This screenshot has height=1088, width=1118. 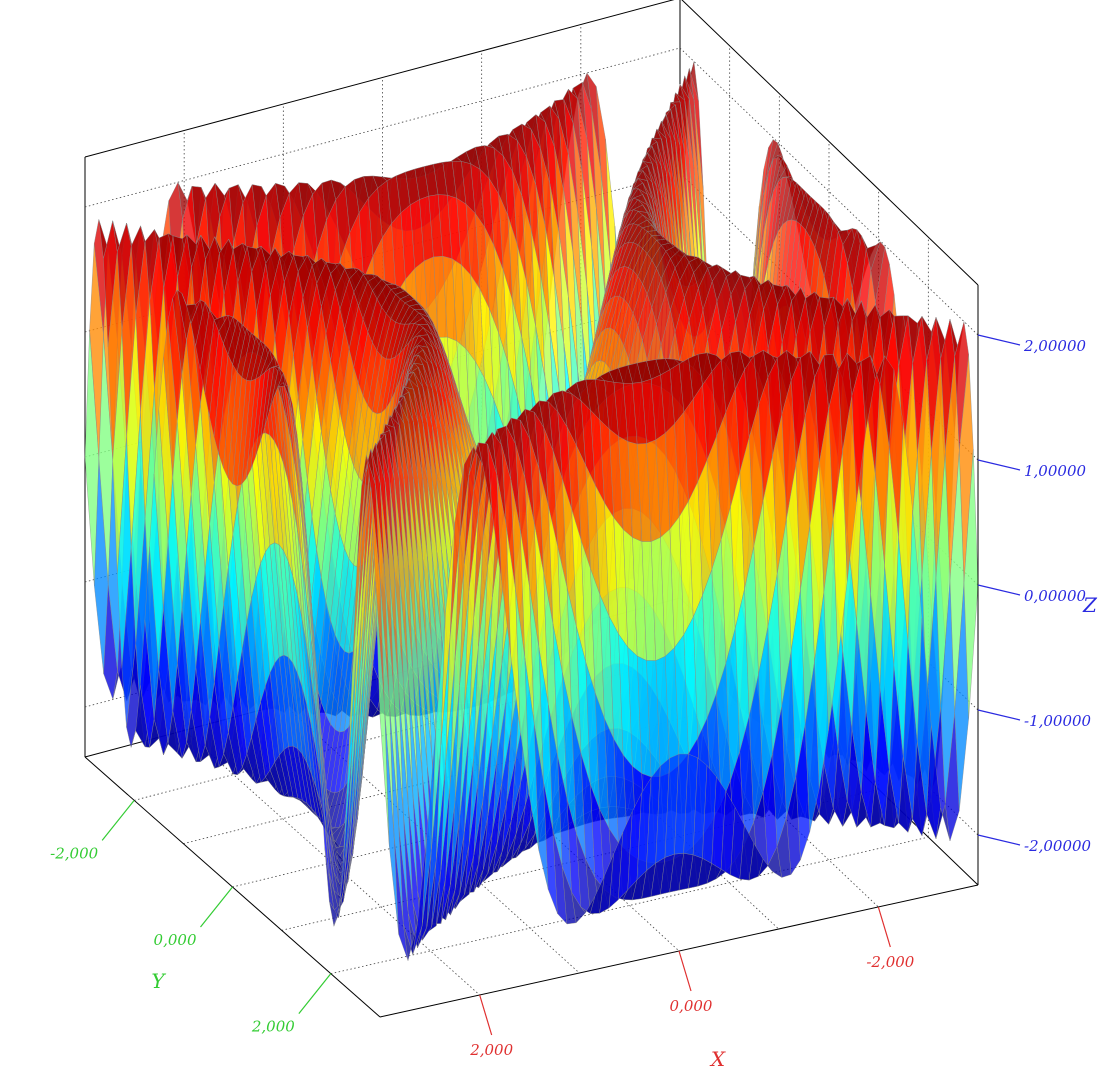 What do you see at coordinates (273, 1027) in the screenshot?
I see `y-axis-label: 2,000` at bounding box center [273, 1027].